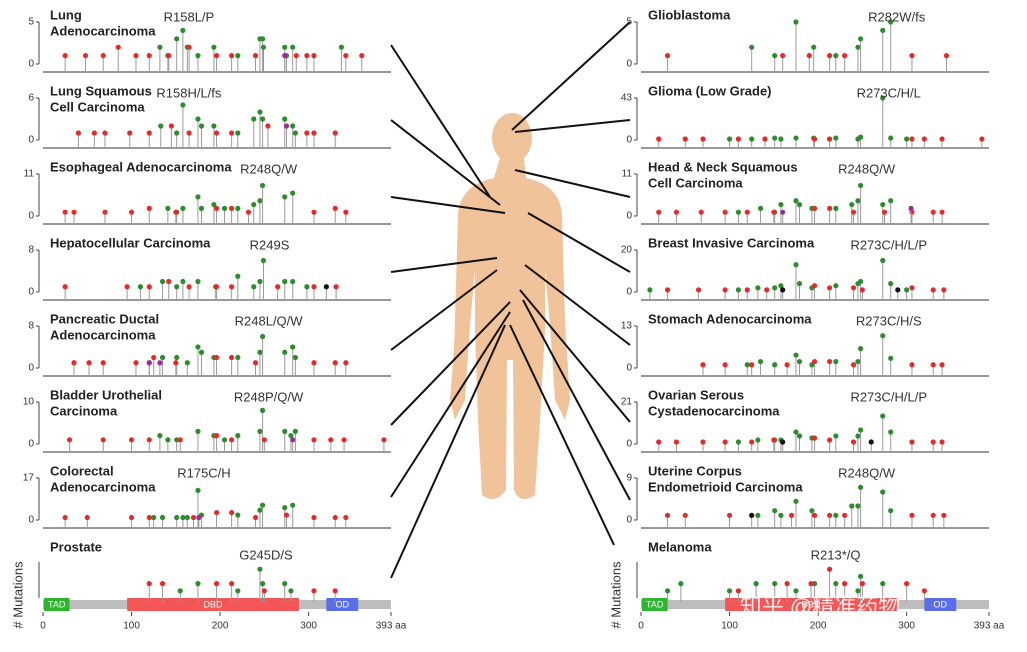 This screenshot has width=1027, height=652. Describe the element at coordinates (696, 394) in the screenshot. I see `panel-title: Ovarian Serous` at that location.